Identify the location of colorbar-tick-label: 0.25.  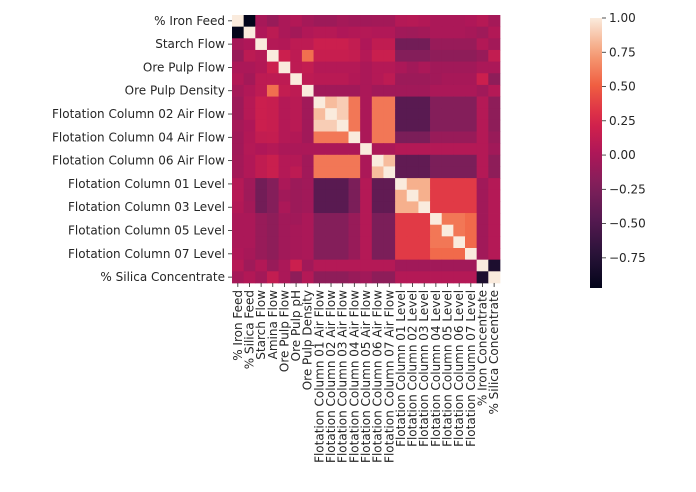
(622, 121).